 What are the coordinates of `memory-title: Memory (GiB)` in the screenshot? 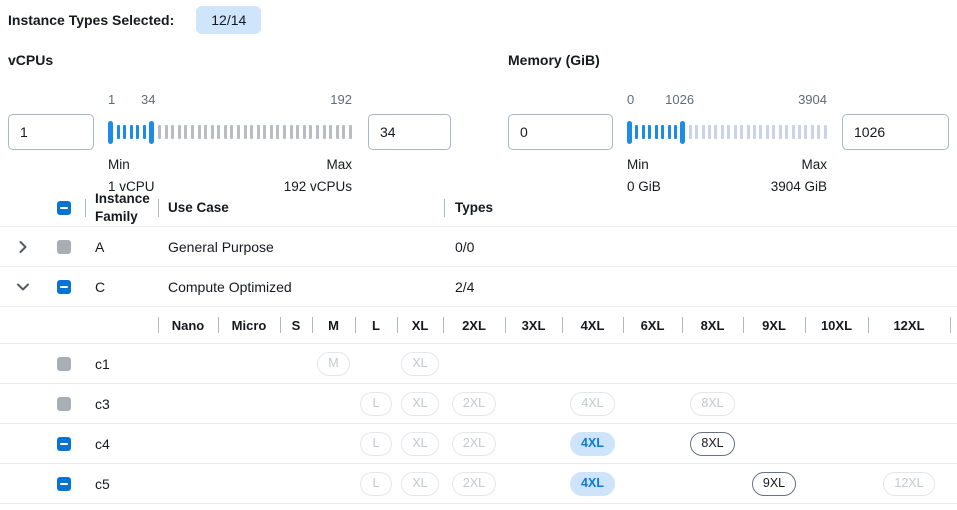 It's located at (554, 60).